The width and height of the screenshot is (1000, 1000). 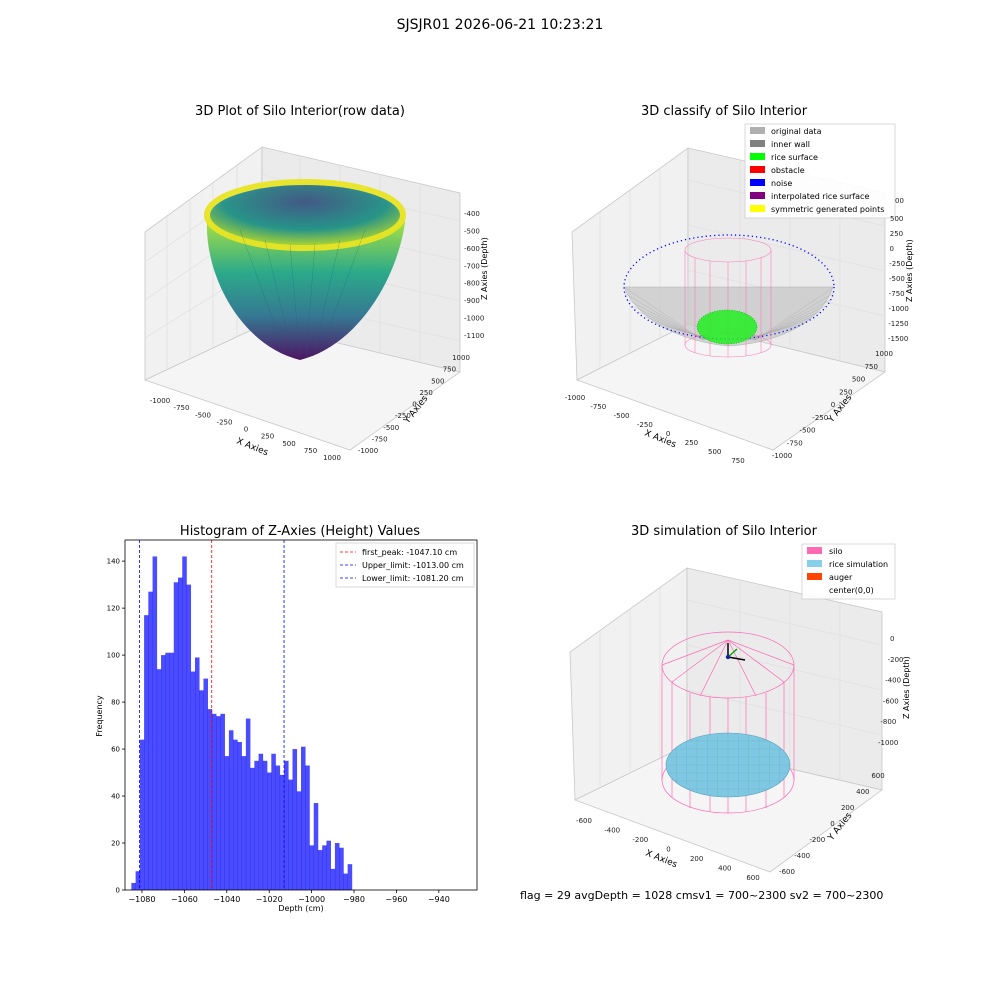 What do you see at coordinates (269, 899) in the screenshot?
I see `histogram-x-tick-3: −1020` at bounding box center [269, 899].